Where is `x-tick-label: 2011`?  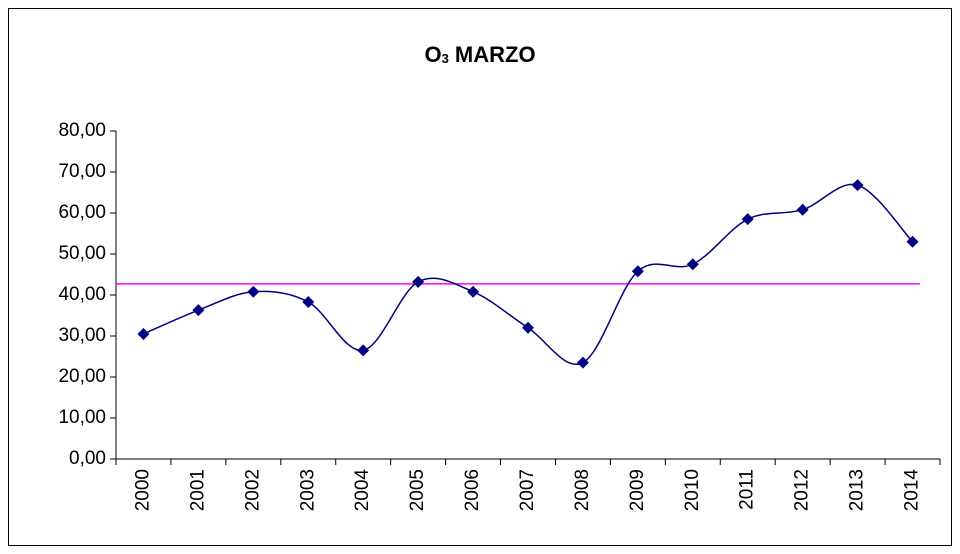
x-tick-label: 2011 is located at coordinates (747, 489).